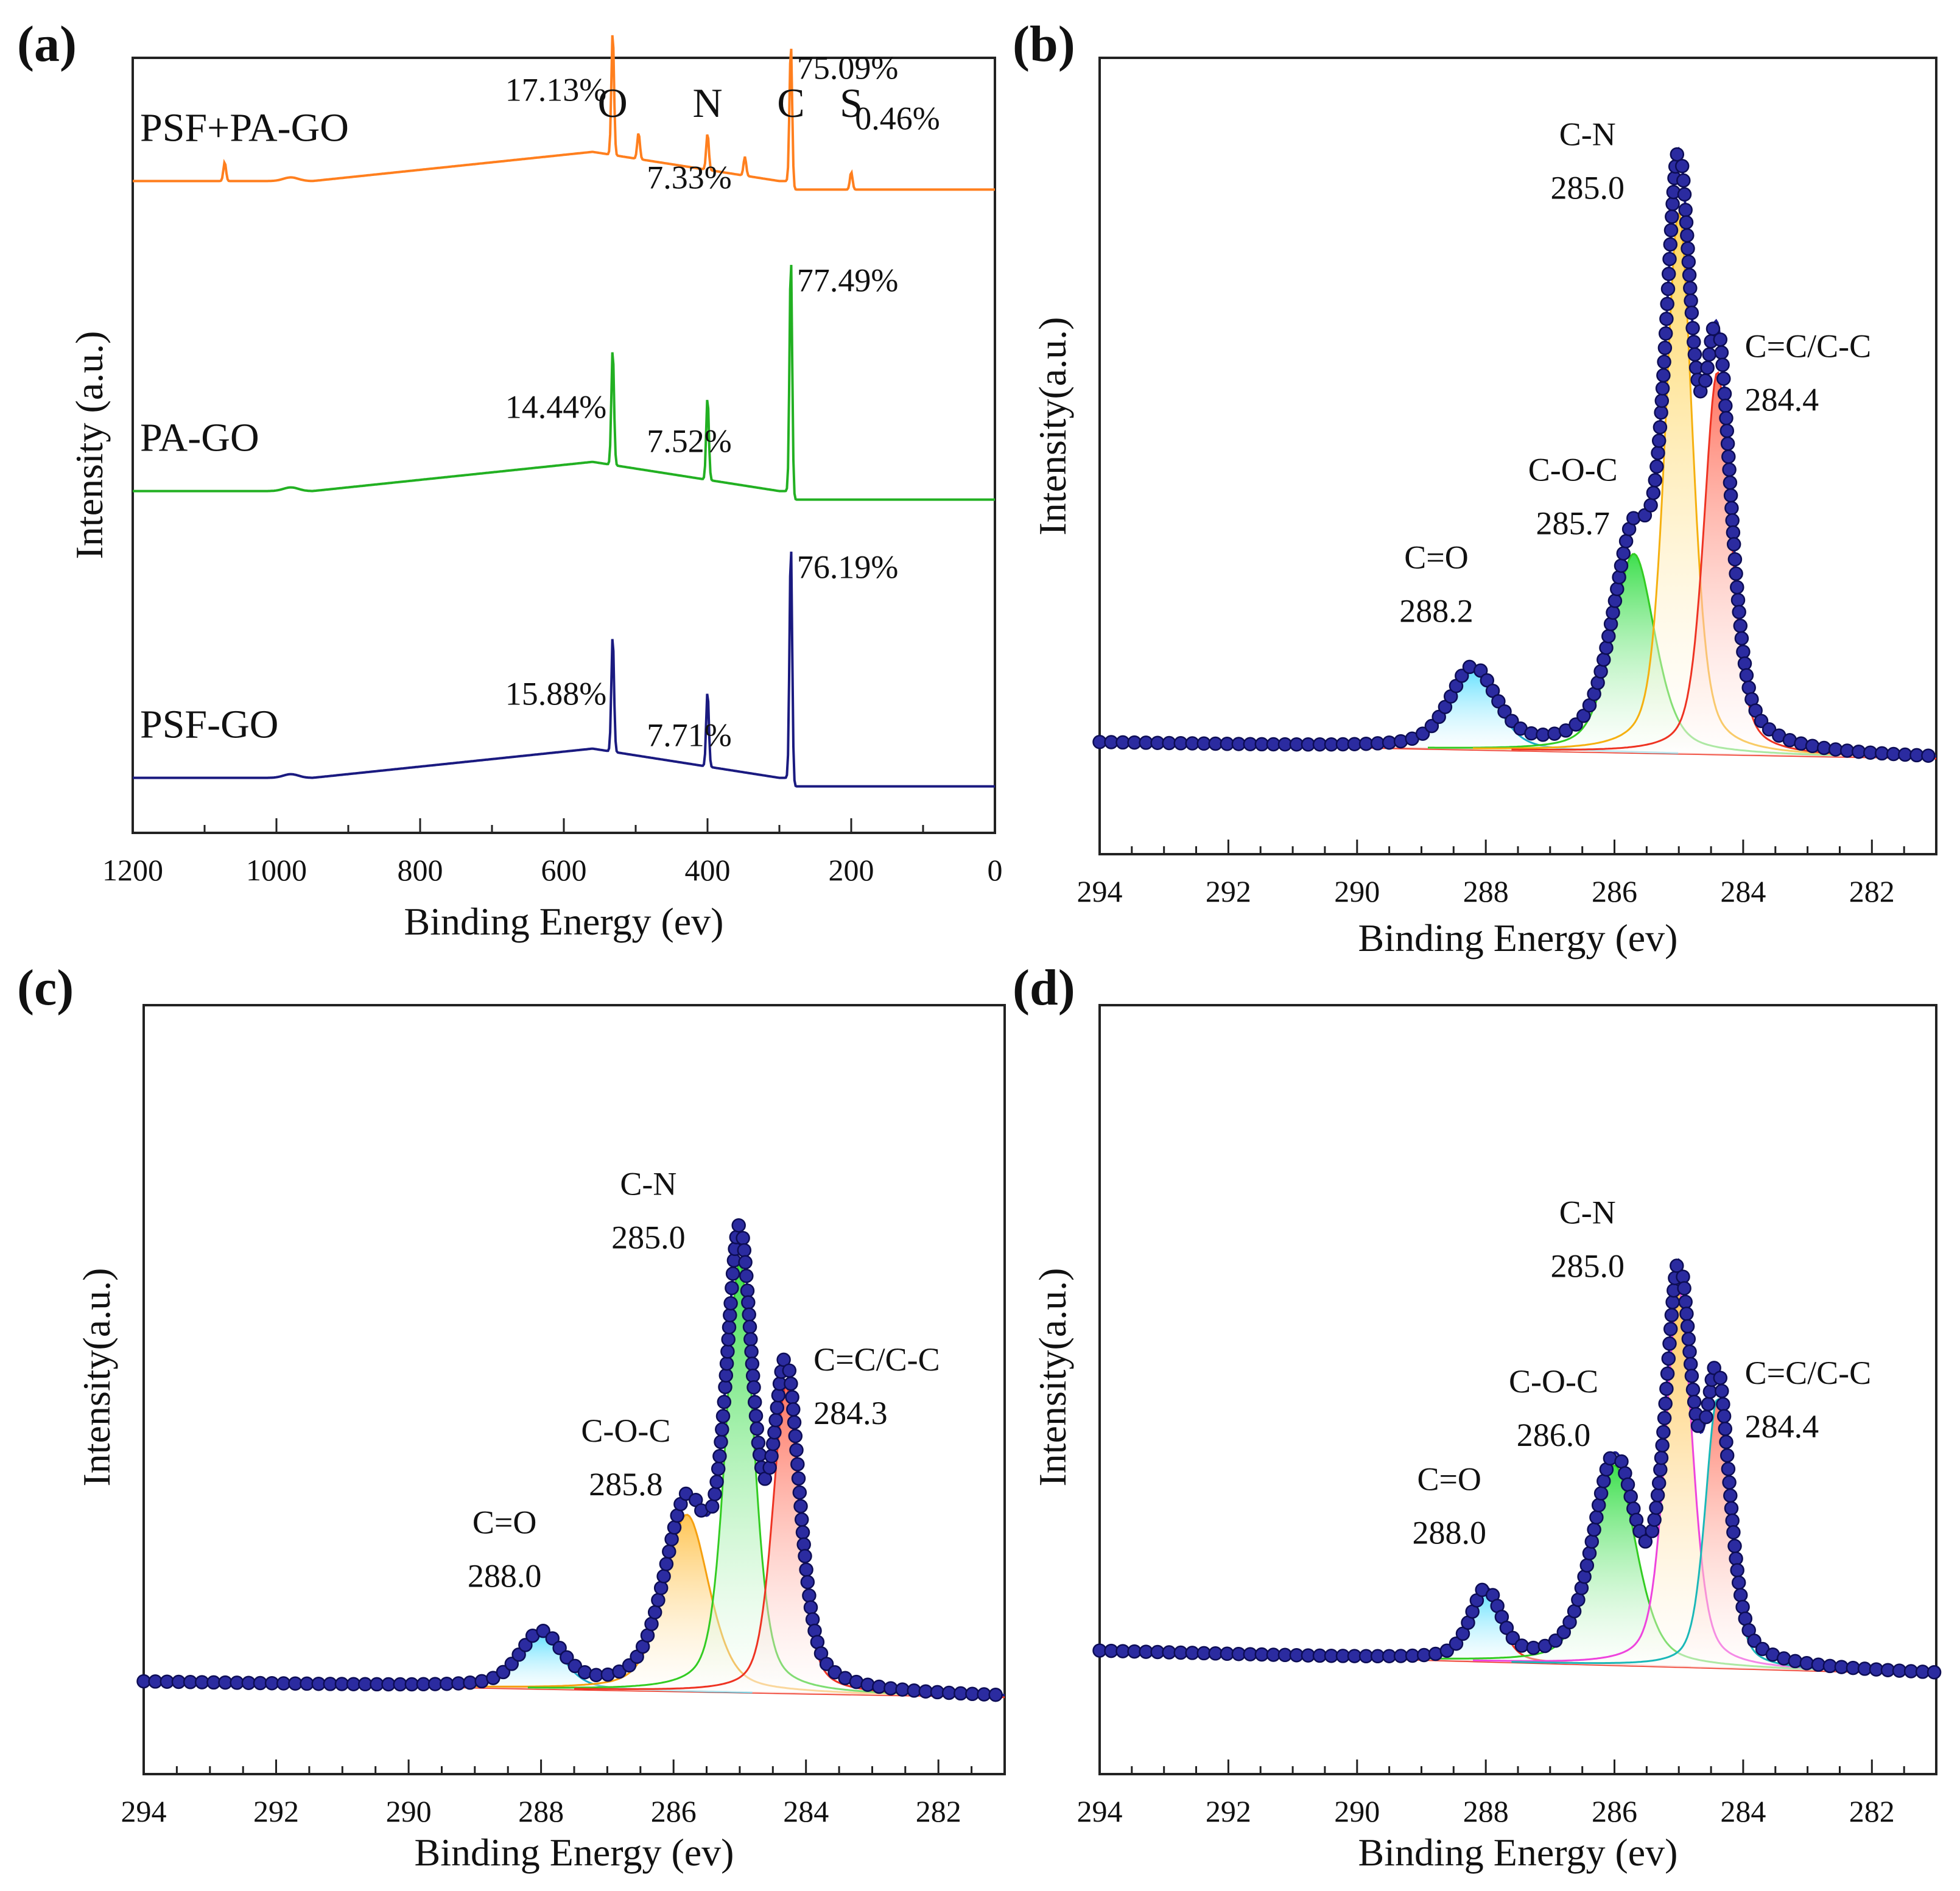 This screenshot has height=1891, width=1960. What do you see at coordinates (1809, 1373) in the screenshot?
I see `component-label-c-c-c-c: C=C/C-C` at bounding box center [1809, 1373].